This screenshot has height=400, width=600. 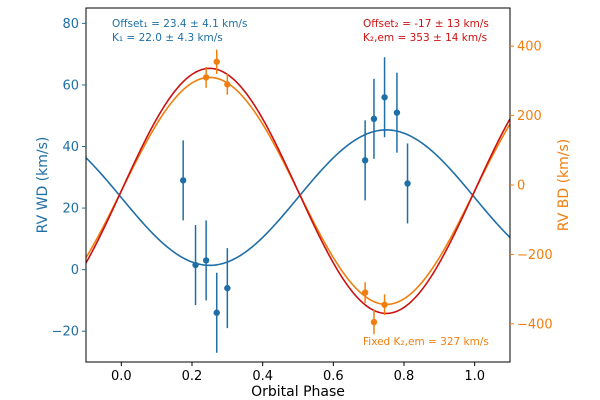 What do you see at coordinates (75, 270) in the screenshot?
I see `y-left-tick-label: 0` at bounding box center [75, 270].